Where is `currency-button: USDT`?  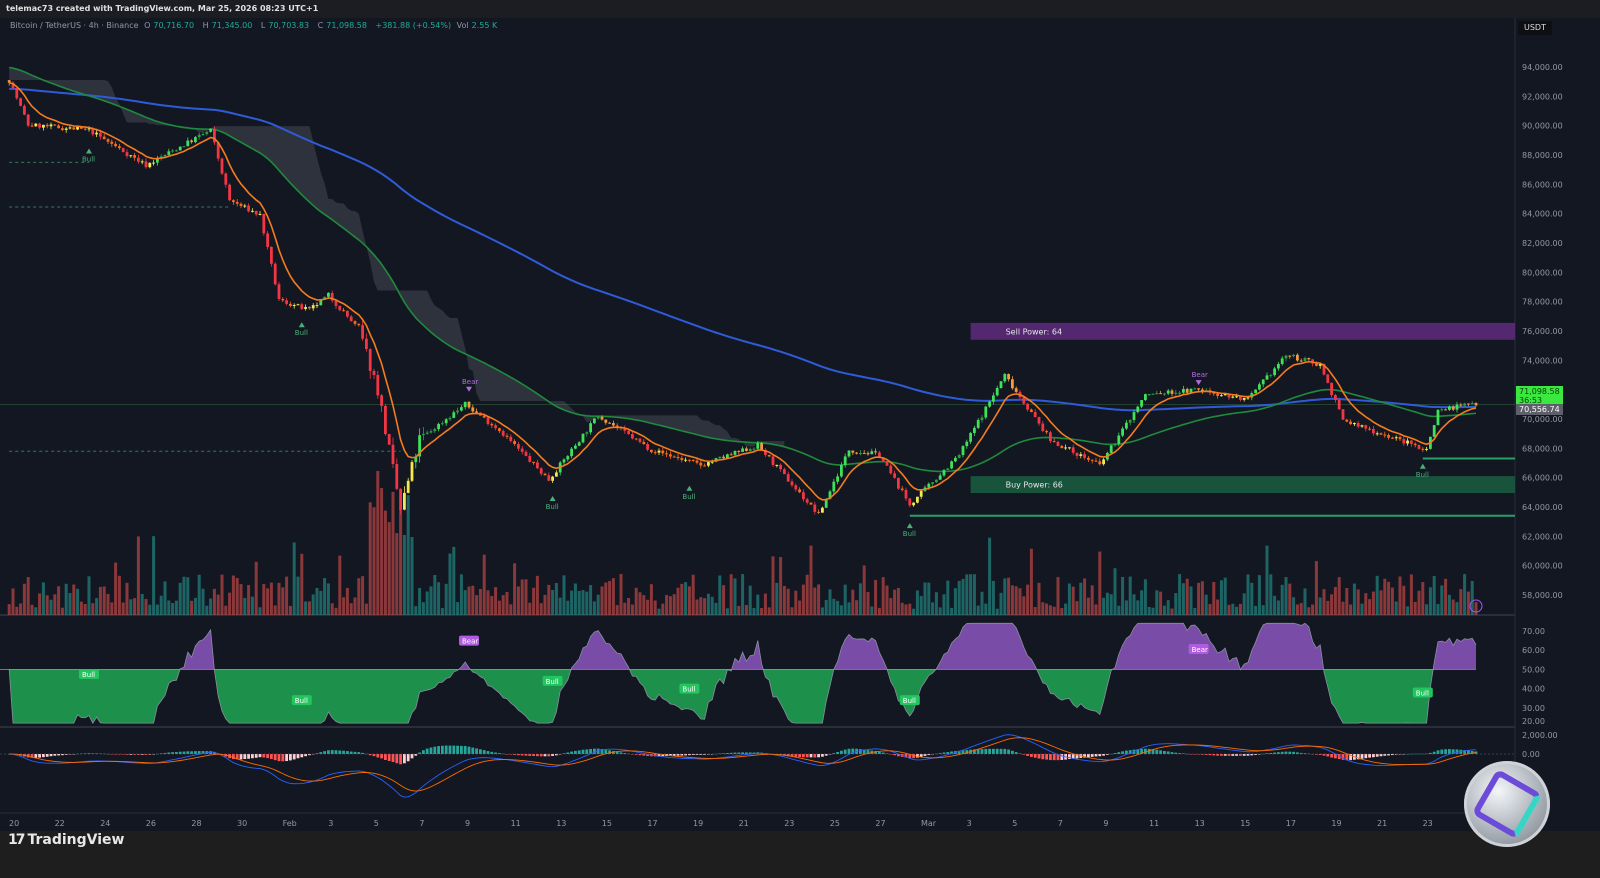 currency-button: USDT is located at coordinates (1535, 28).